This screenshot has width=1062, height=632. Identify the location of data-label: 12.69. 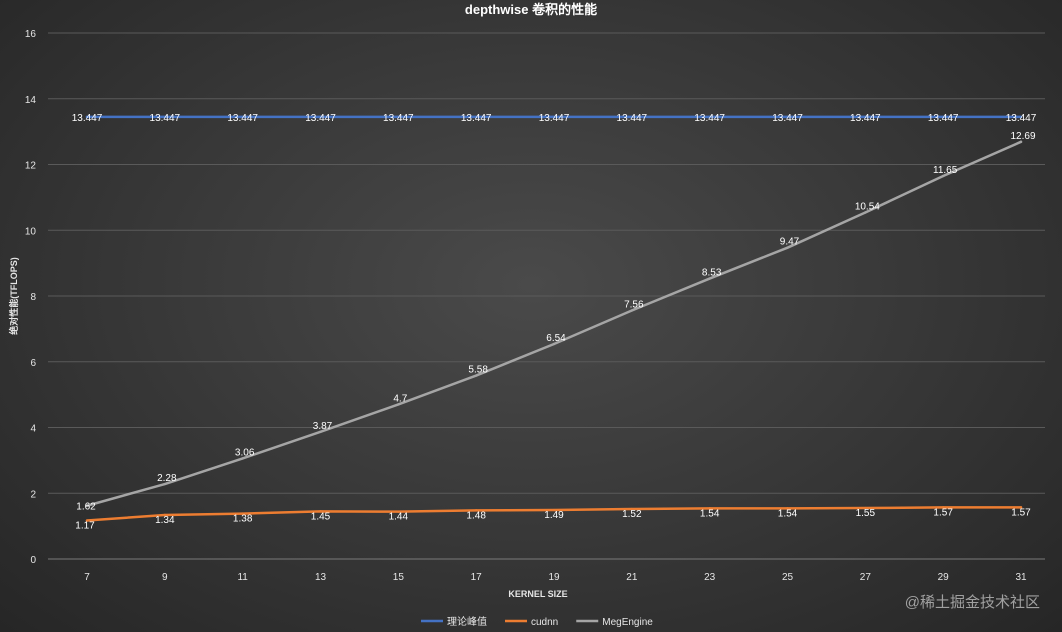
(1022, 136).